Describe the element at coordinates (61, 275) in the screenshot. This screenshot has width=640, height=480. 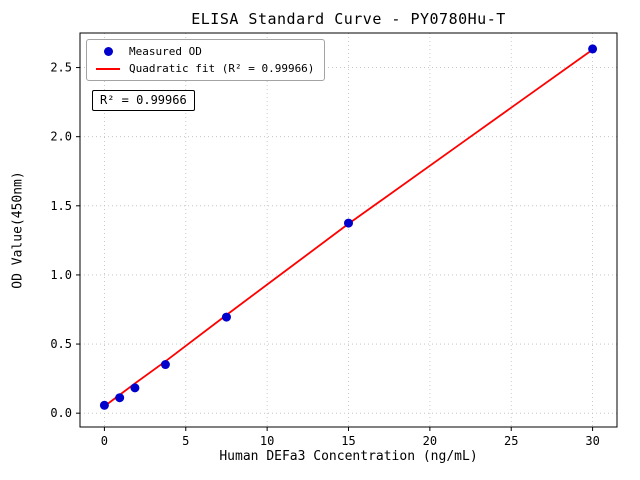
I see `y-tick-label: 1.0` at that location.